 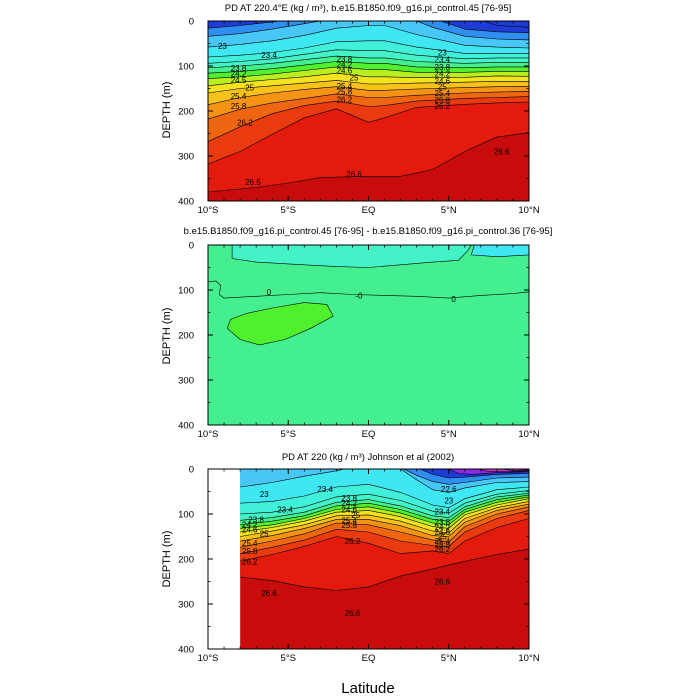 What do you see at coordinates (367, 688) in the screenshot?
I see `x-axis-label: Latitude` at bounding box center [367, 688].